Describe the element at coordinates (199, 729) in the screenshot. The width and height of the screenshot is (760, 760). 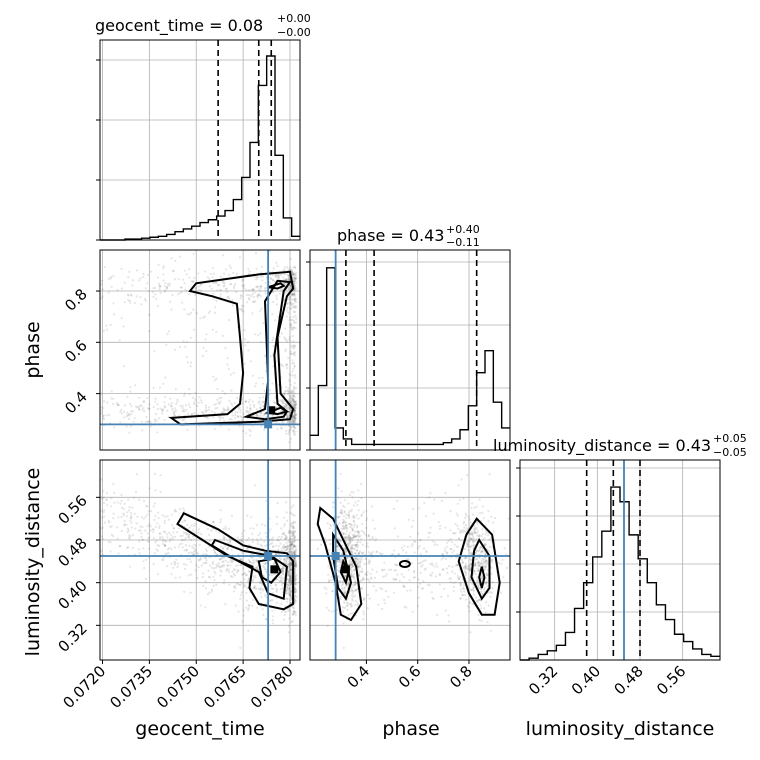
I see `xlabel-geocent-time: geocent_time` at that location.